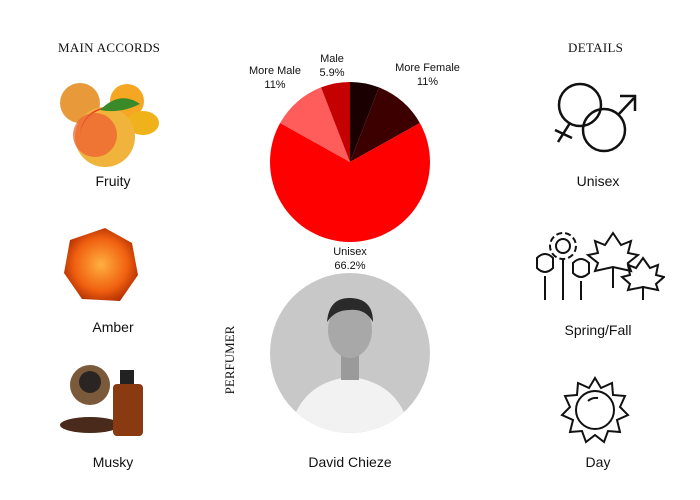  Describe the element at coordinates (350, 259) in the screenshot. I see `pie-label-unisex: Unisex 66.2%` at that location.